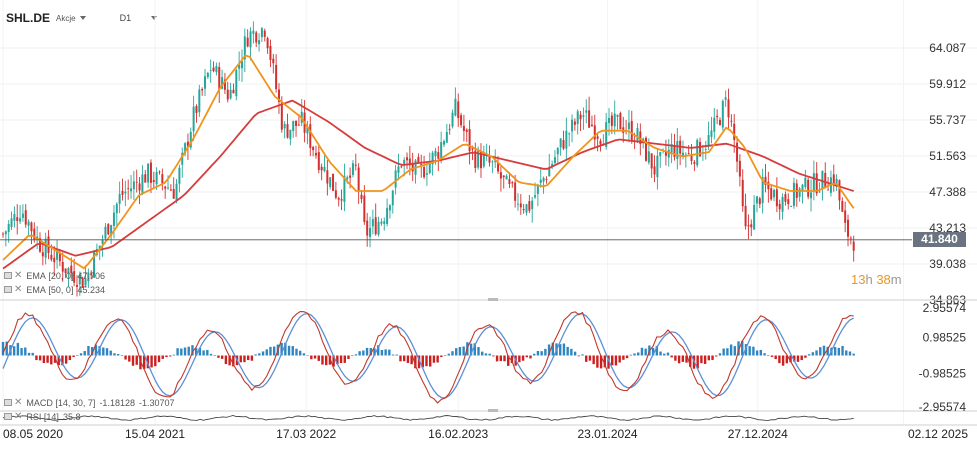 The height and width of the screenshot is (449, 977). What do you see at coordinates (36, 275) in the screenshot?
I see `legend-ema-name: EMA` at bounding box center [36, 275].